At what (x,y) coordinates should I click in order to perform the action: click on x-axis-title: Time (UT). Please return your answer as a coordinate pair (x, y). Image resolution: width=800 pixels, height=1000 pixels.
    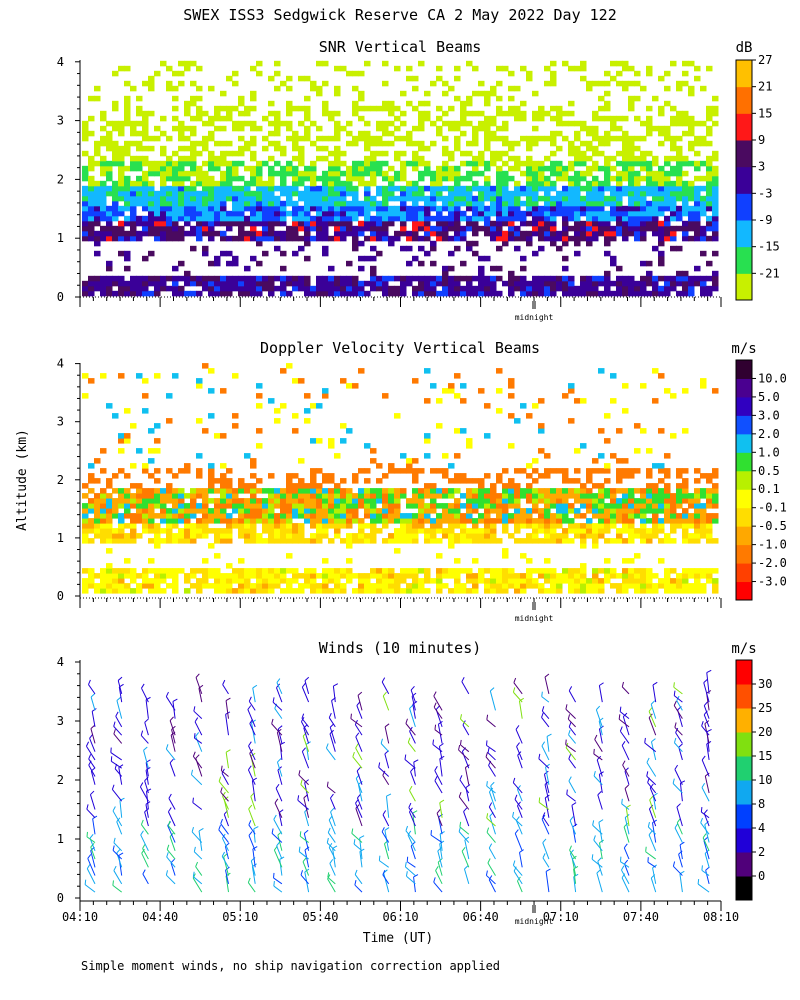
    Looking at the image, I should click on (398, 938).